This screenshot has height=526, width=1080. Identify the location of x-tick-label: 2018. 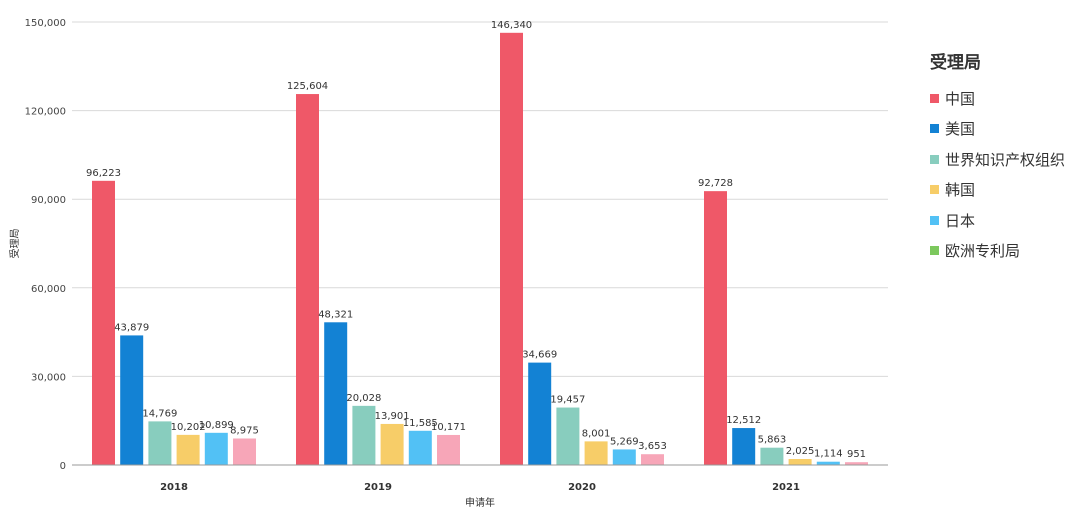
(174, 487).